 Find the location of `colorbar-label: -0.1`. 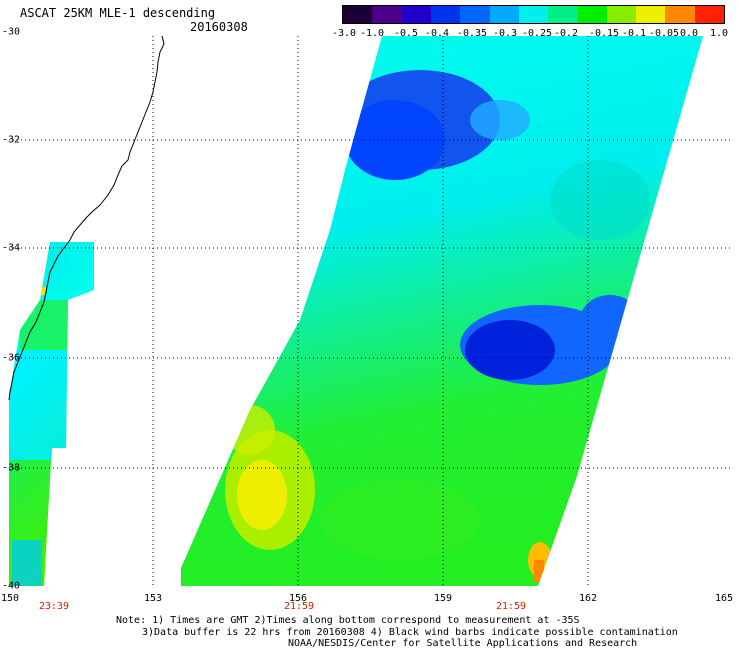

colorbar-label: -0.1 is located at coordinates (634, 33).